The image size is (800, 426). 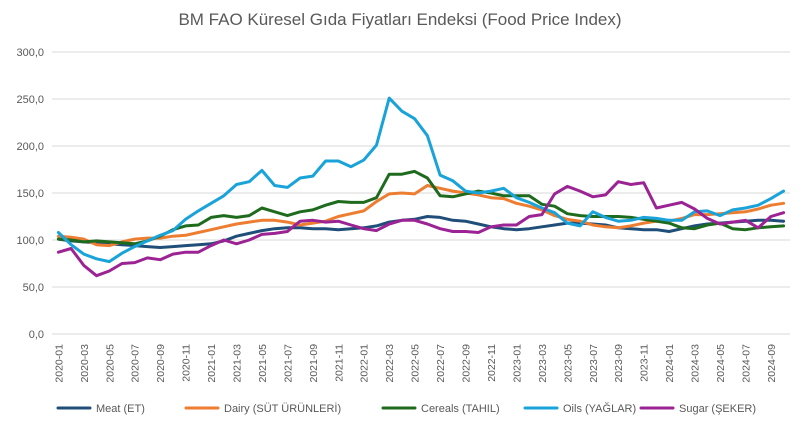 I want to click on x-tick-label: 2024-09, so click(x=772, y=363).